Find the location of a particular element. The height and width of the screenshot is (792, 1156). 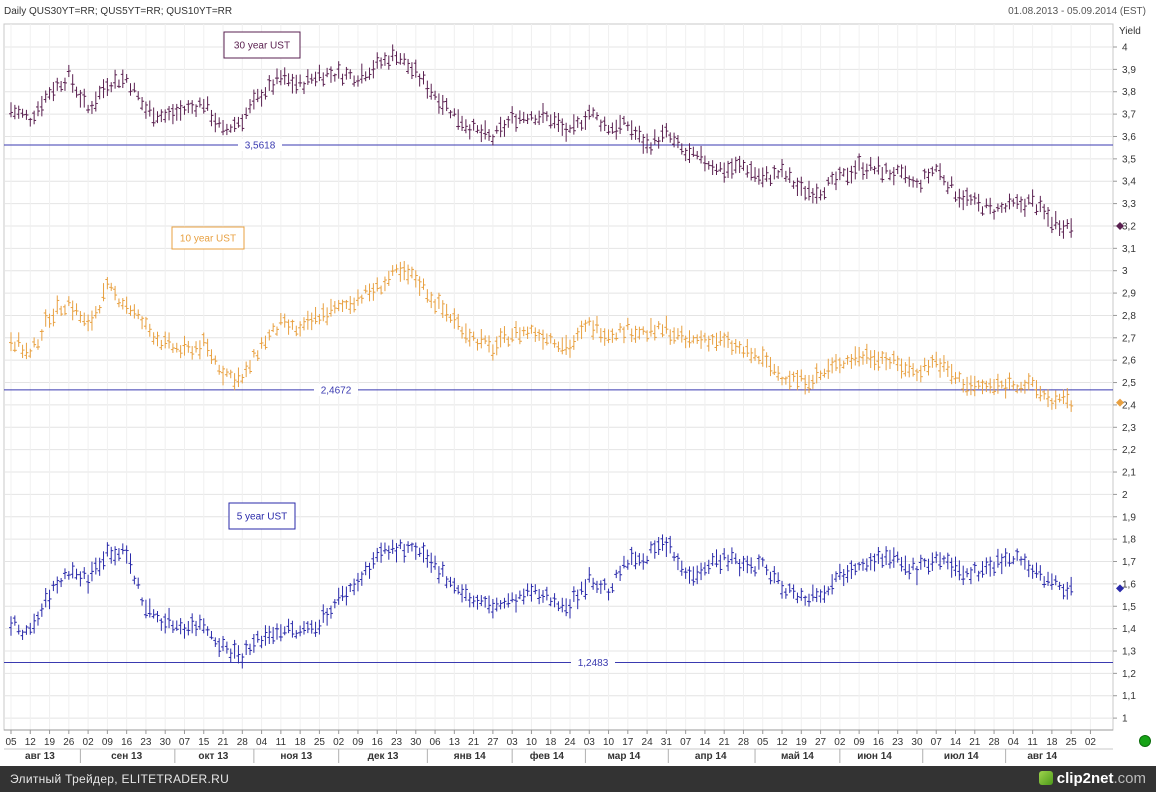

y-tick-label: 1,2 is located at coordinates (1129, 674).